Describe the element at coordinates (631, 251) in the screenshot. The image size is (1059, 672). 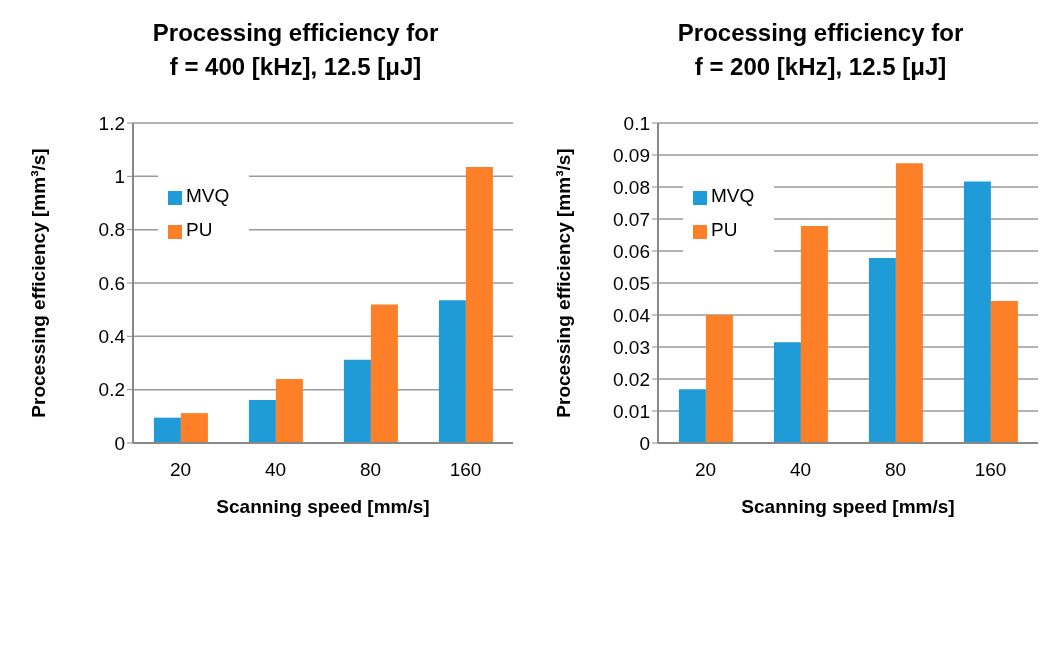
I see `y-tick-label: 0.06` at that location.